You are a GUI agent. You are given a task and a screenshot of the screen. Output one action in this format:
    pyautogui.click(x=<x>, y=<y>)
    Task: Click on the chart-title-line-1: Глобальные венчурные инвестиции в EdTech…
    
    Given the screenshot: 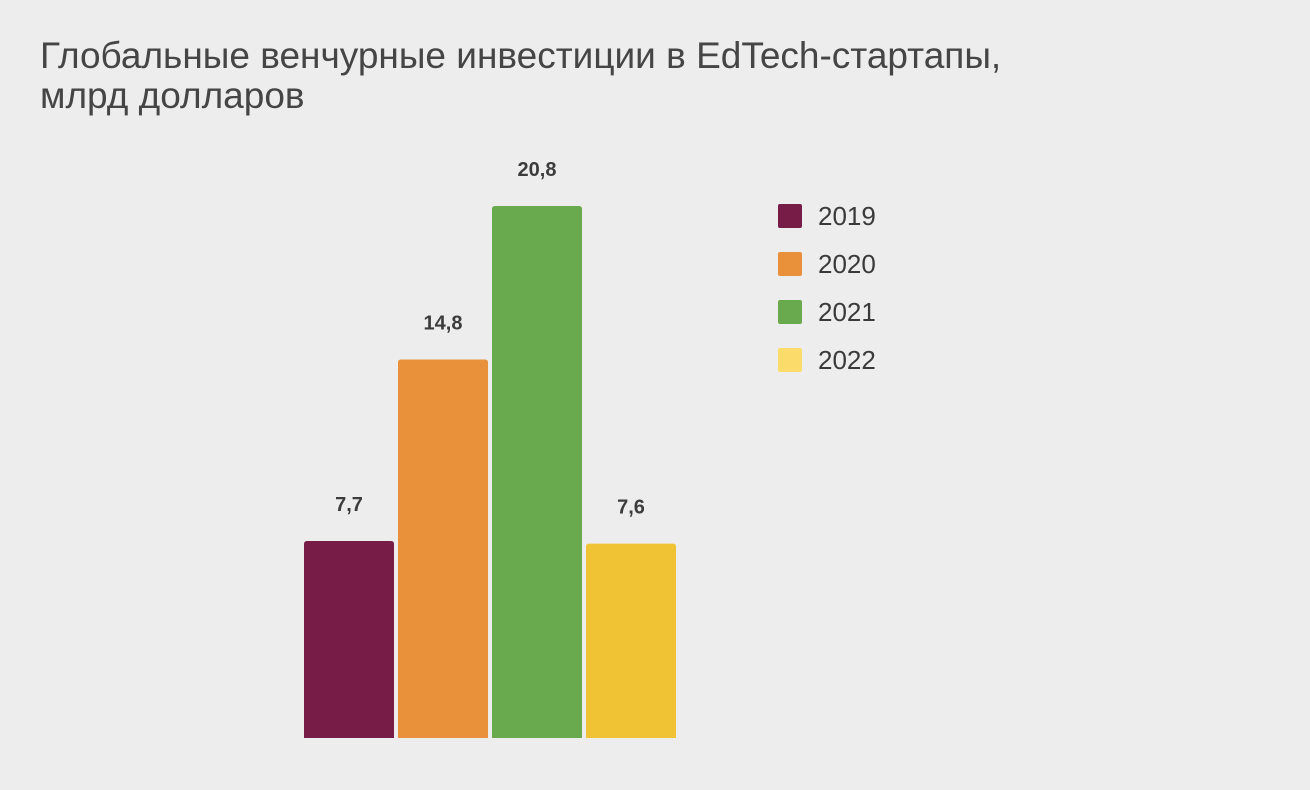 What is the action you would take?
    pyautogui.click(x=521, y=55)
    